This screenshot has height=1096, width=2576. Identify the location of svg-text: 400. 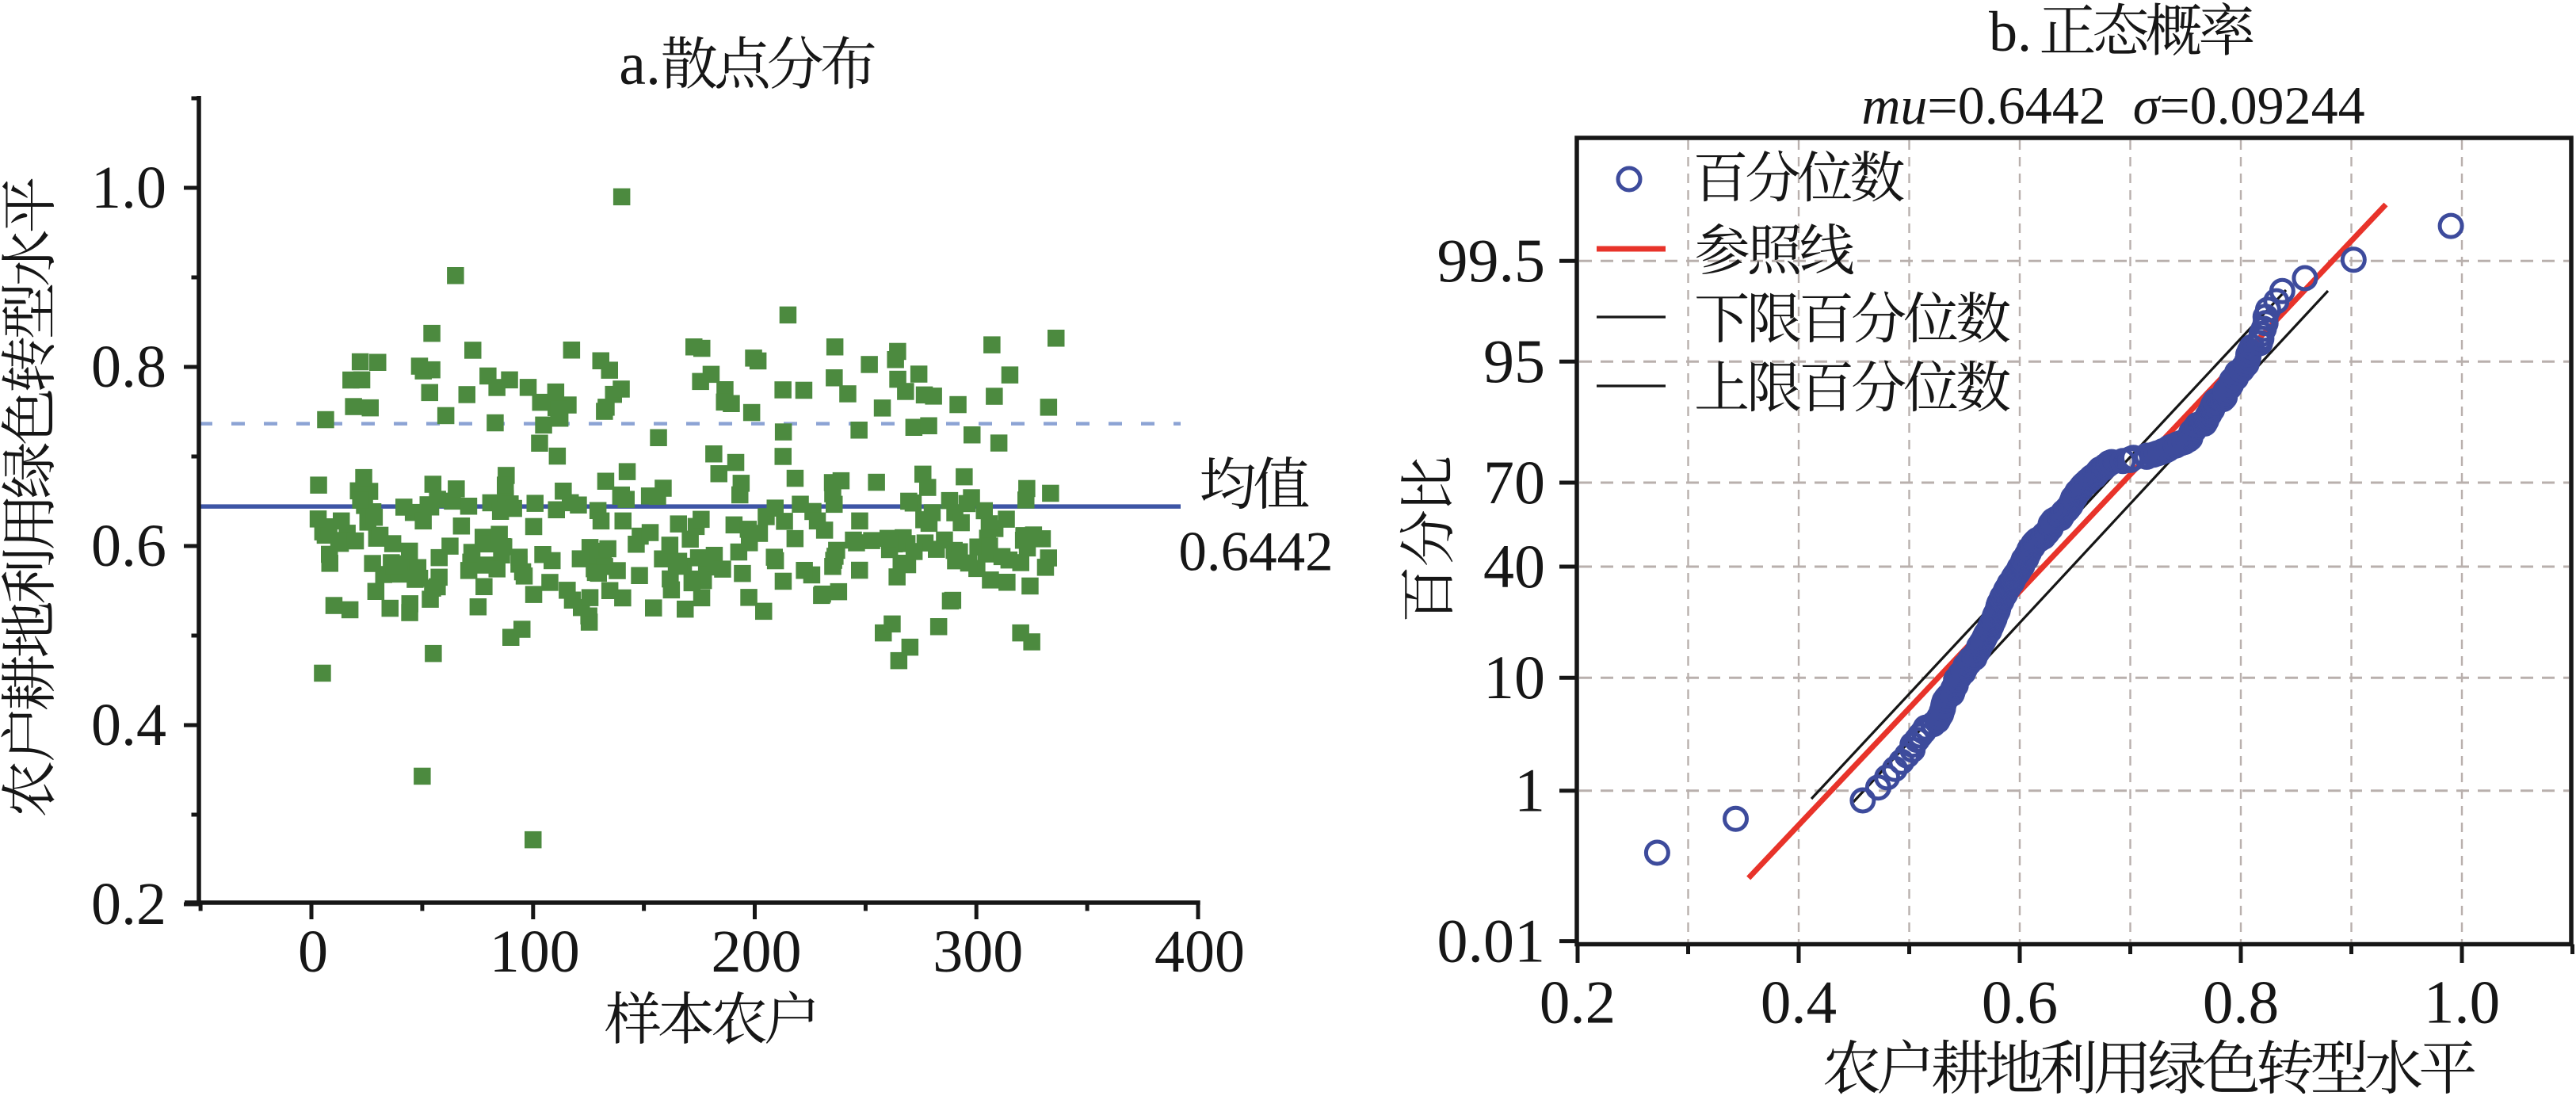
(1199, 951).